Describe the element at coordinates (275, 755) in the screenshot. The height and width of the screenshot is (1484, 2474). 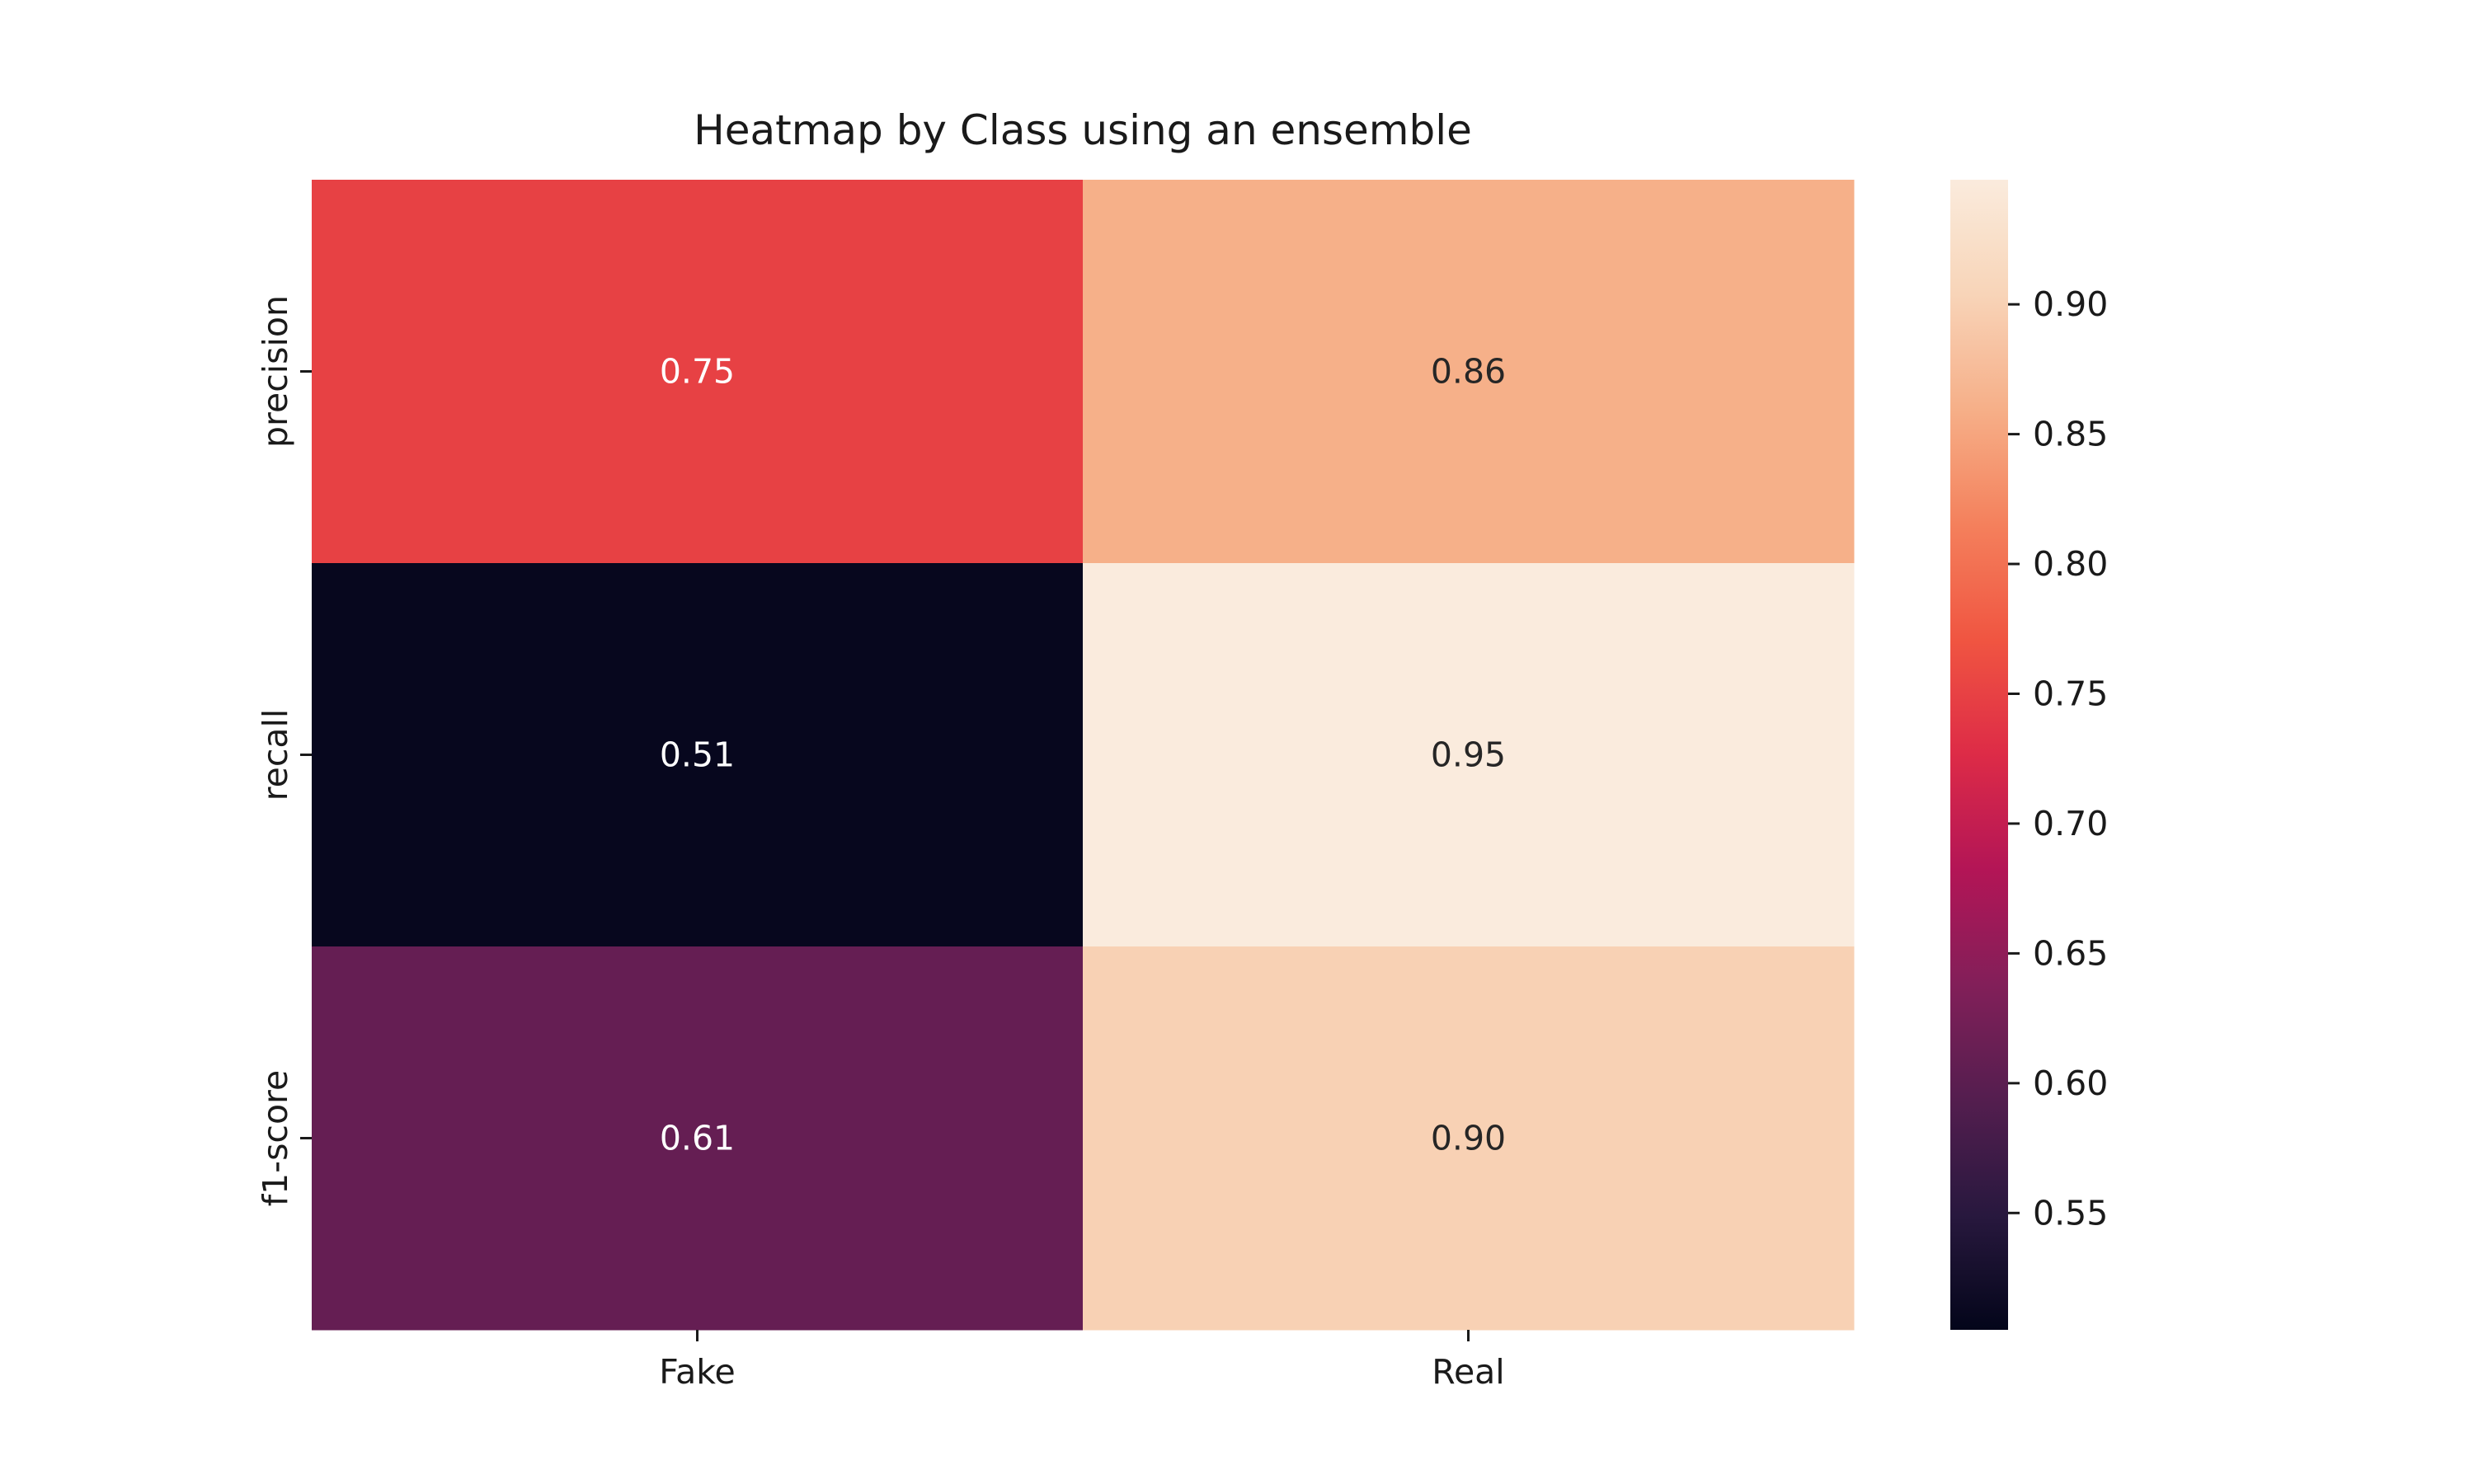
I see `y-tick-label-recall: recall` at that location.